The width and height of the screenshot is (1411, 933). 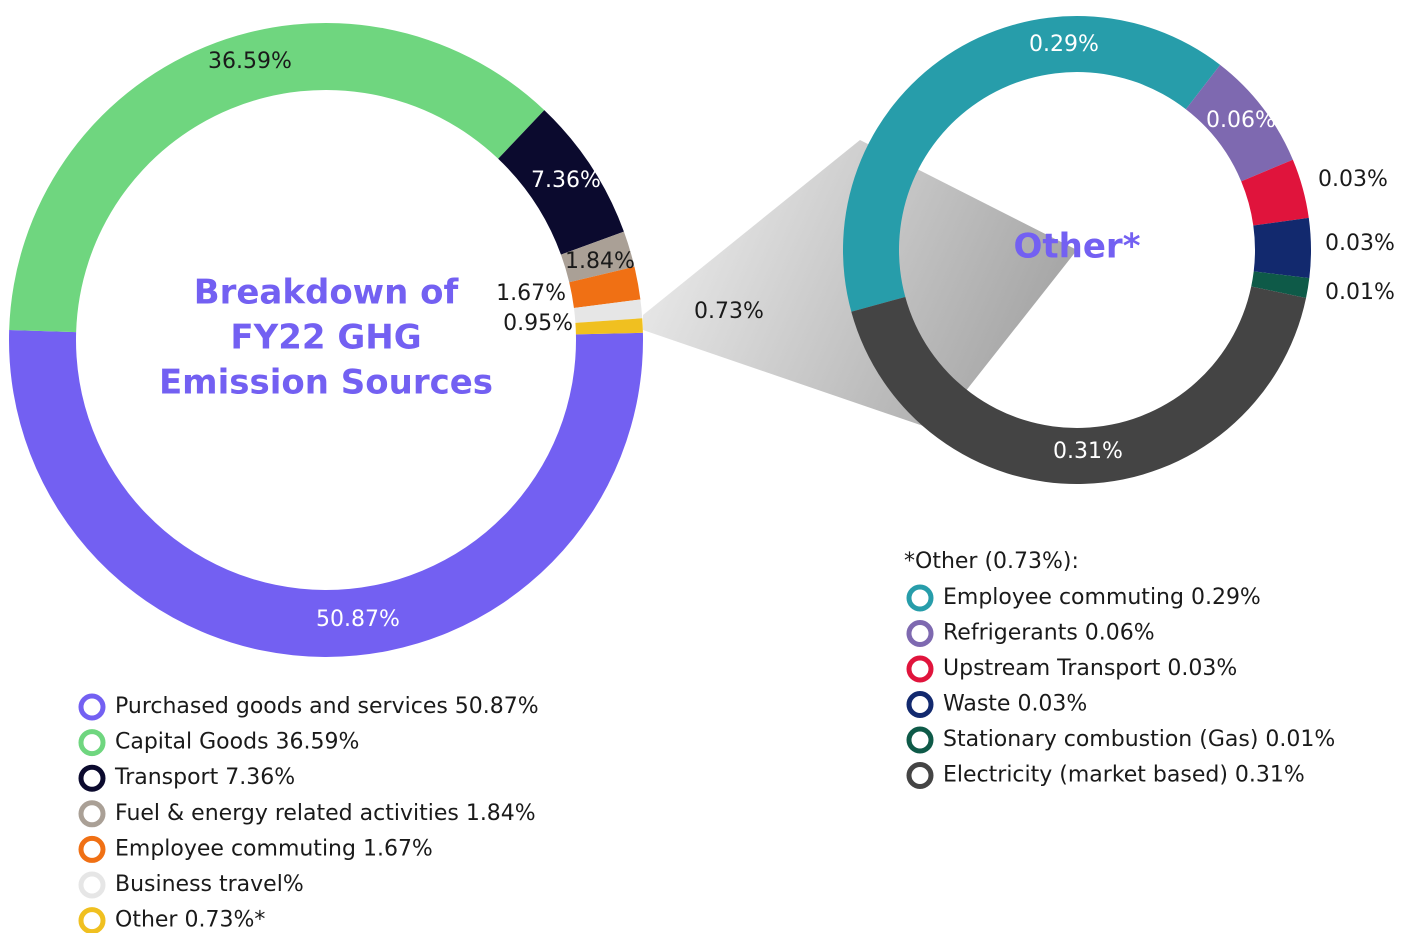 What do you see at coordinates (1064, 44) in the screenshot?
I see `data-label: 0.29%` at bounding box center [1064, 44].